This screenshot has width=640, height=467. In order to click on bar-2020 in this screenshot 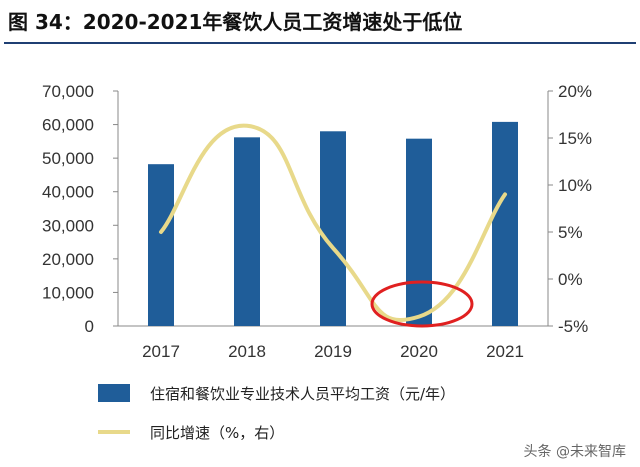, I will do `click(419, 232)`.